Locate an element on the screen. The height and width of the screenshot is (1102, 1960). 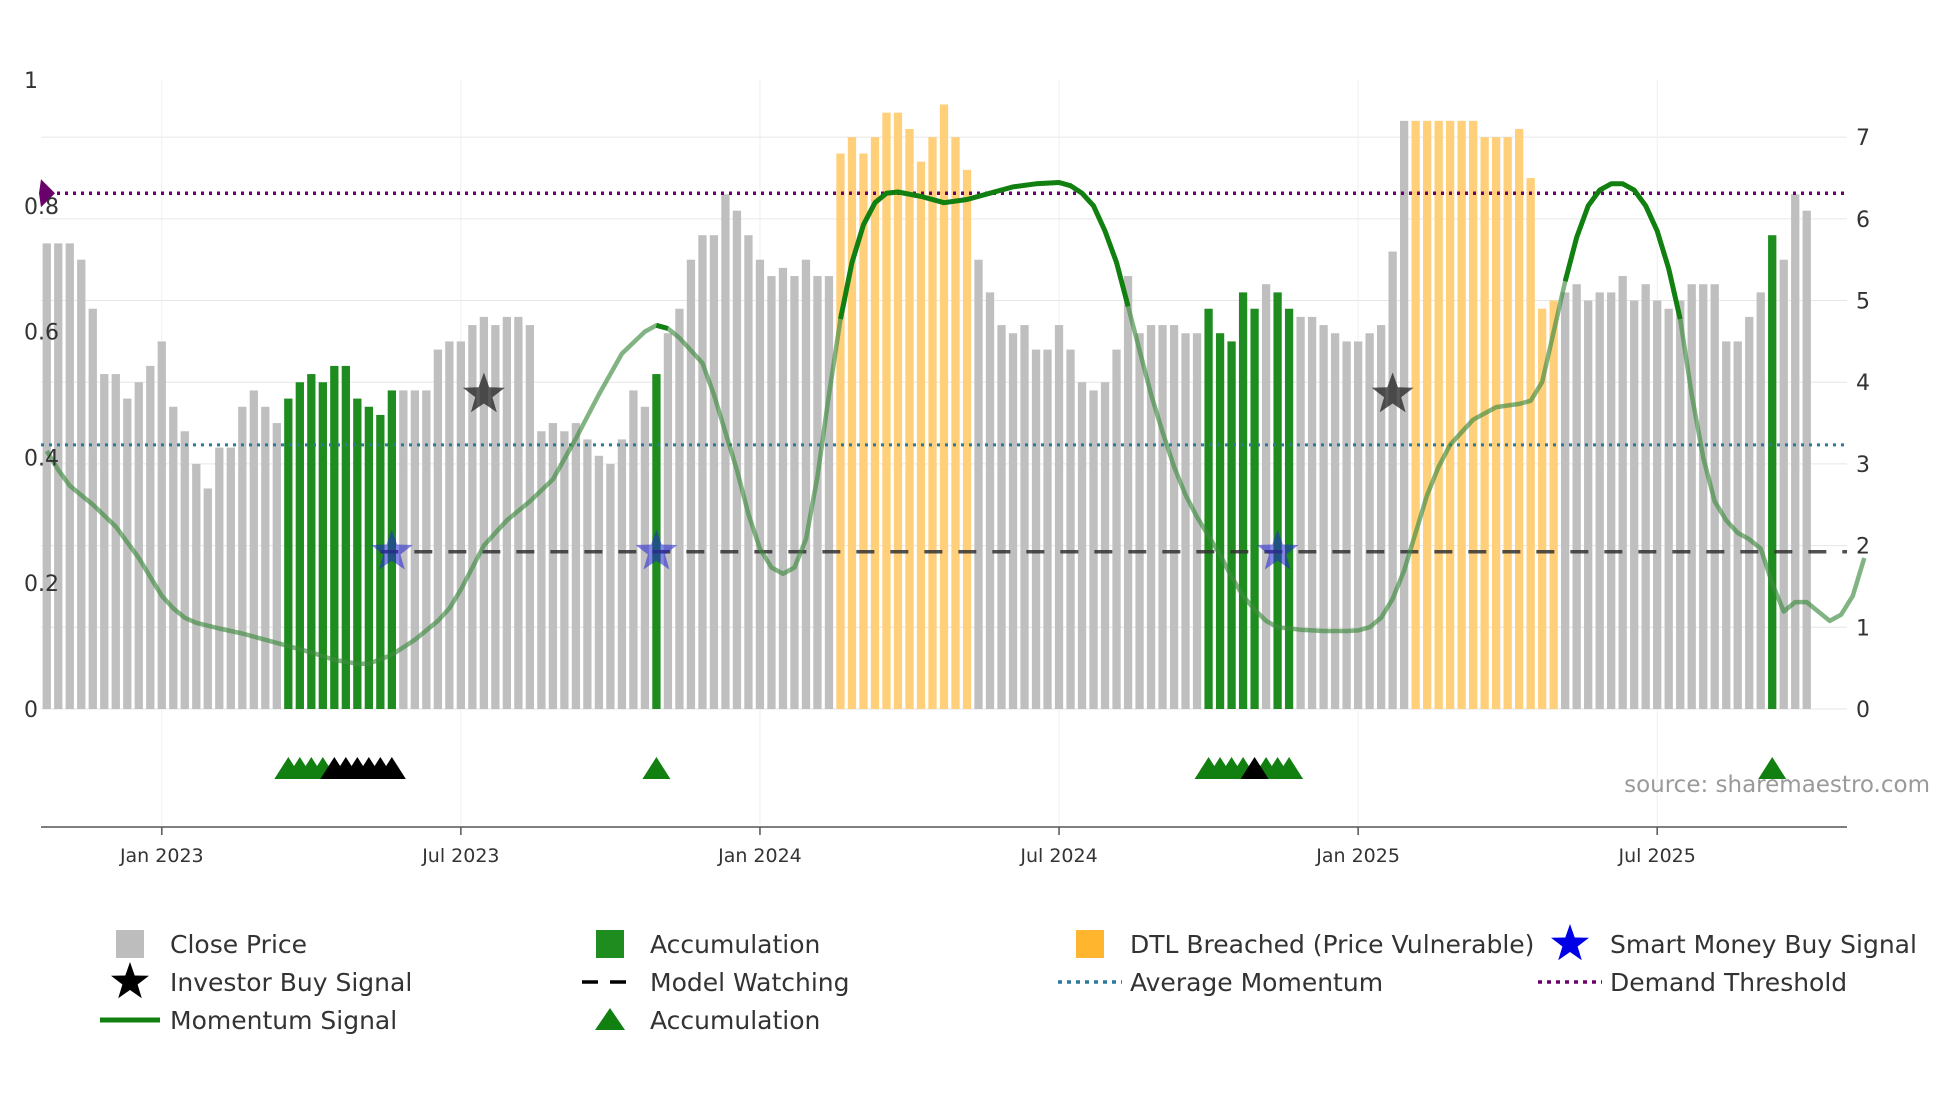
legend-label: Momentum Signal is located at coordinates (283, 1020).